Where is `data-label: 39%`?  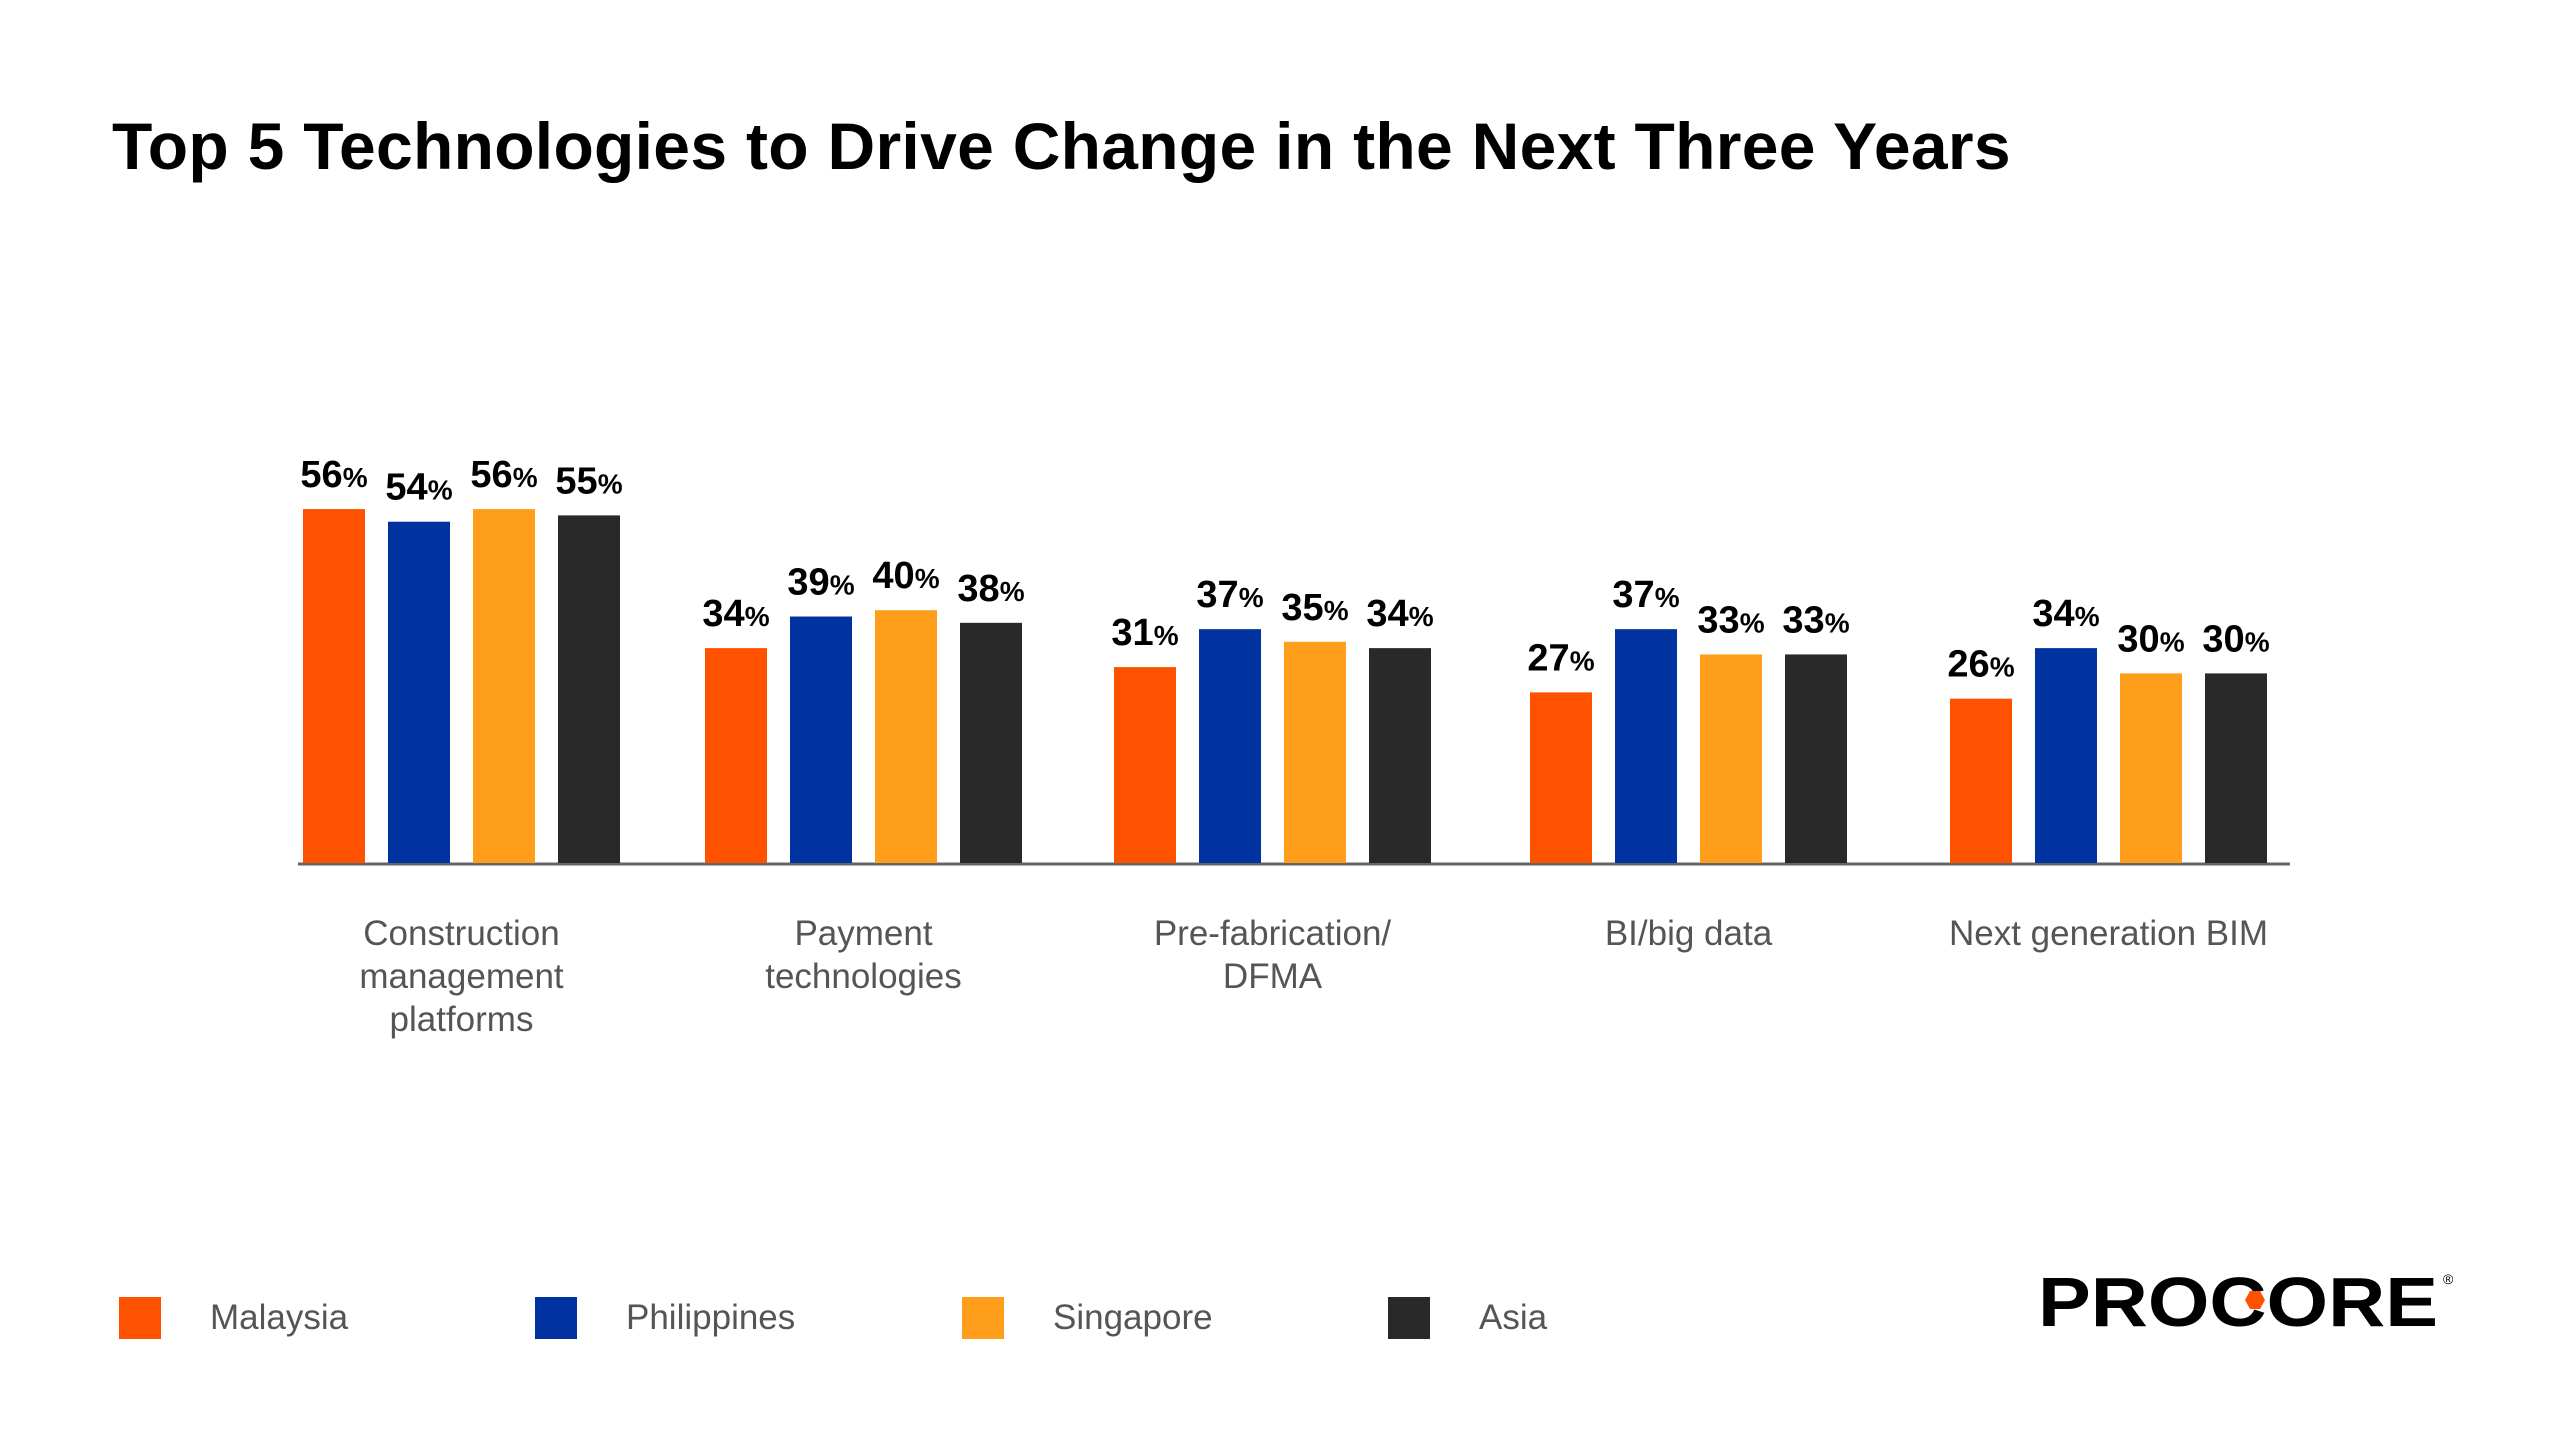
data-label: 39% is located at coordinates (820, 583).